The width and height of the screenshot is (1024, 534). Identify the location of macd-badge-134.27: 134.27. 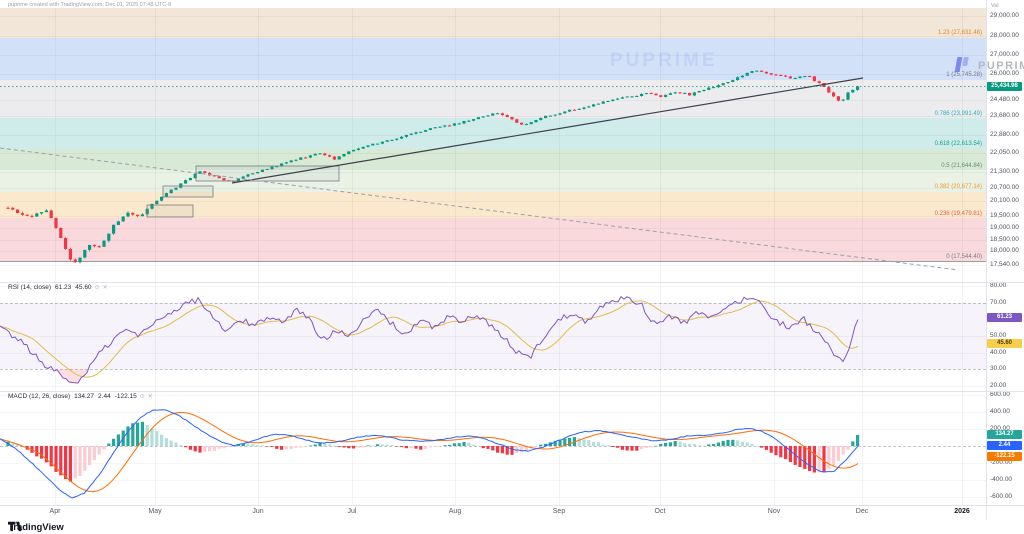
(1004, 435).